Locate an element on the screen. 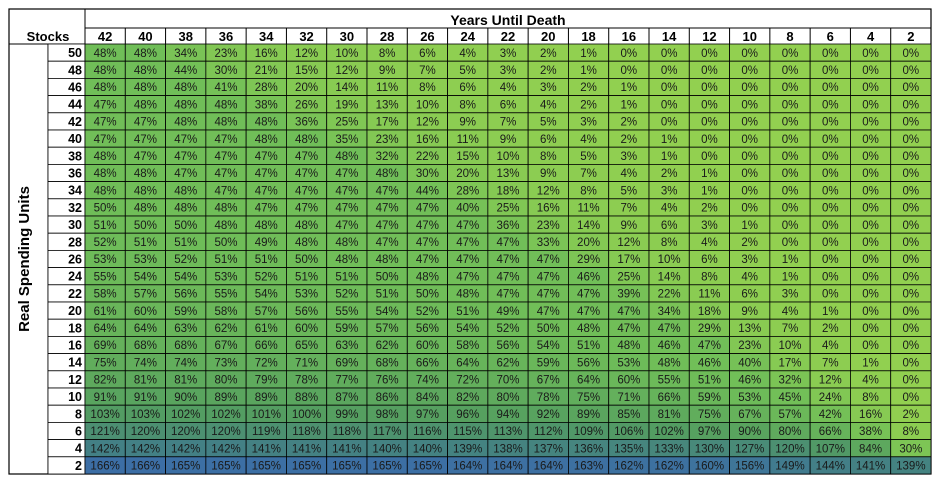 The height and width of the screenshot is (478, 936). cell-value-label: 26% is located at coordinates (306, 105).